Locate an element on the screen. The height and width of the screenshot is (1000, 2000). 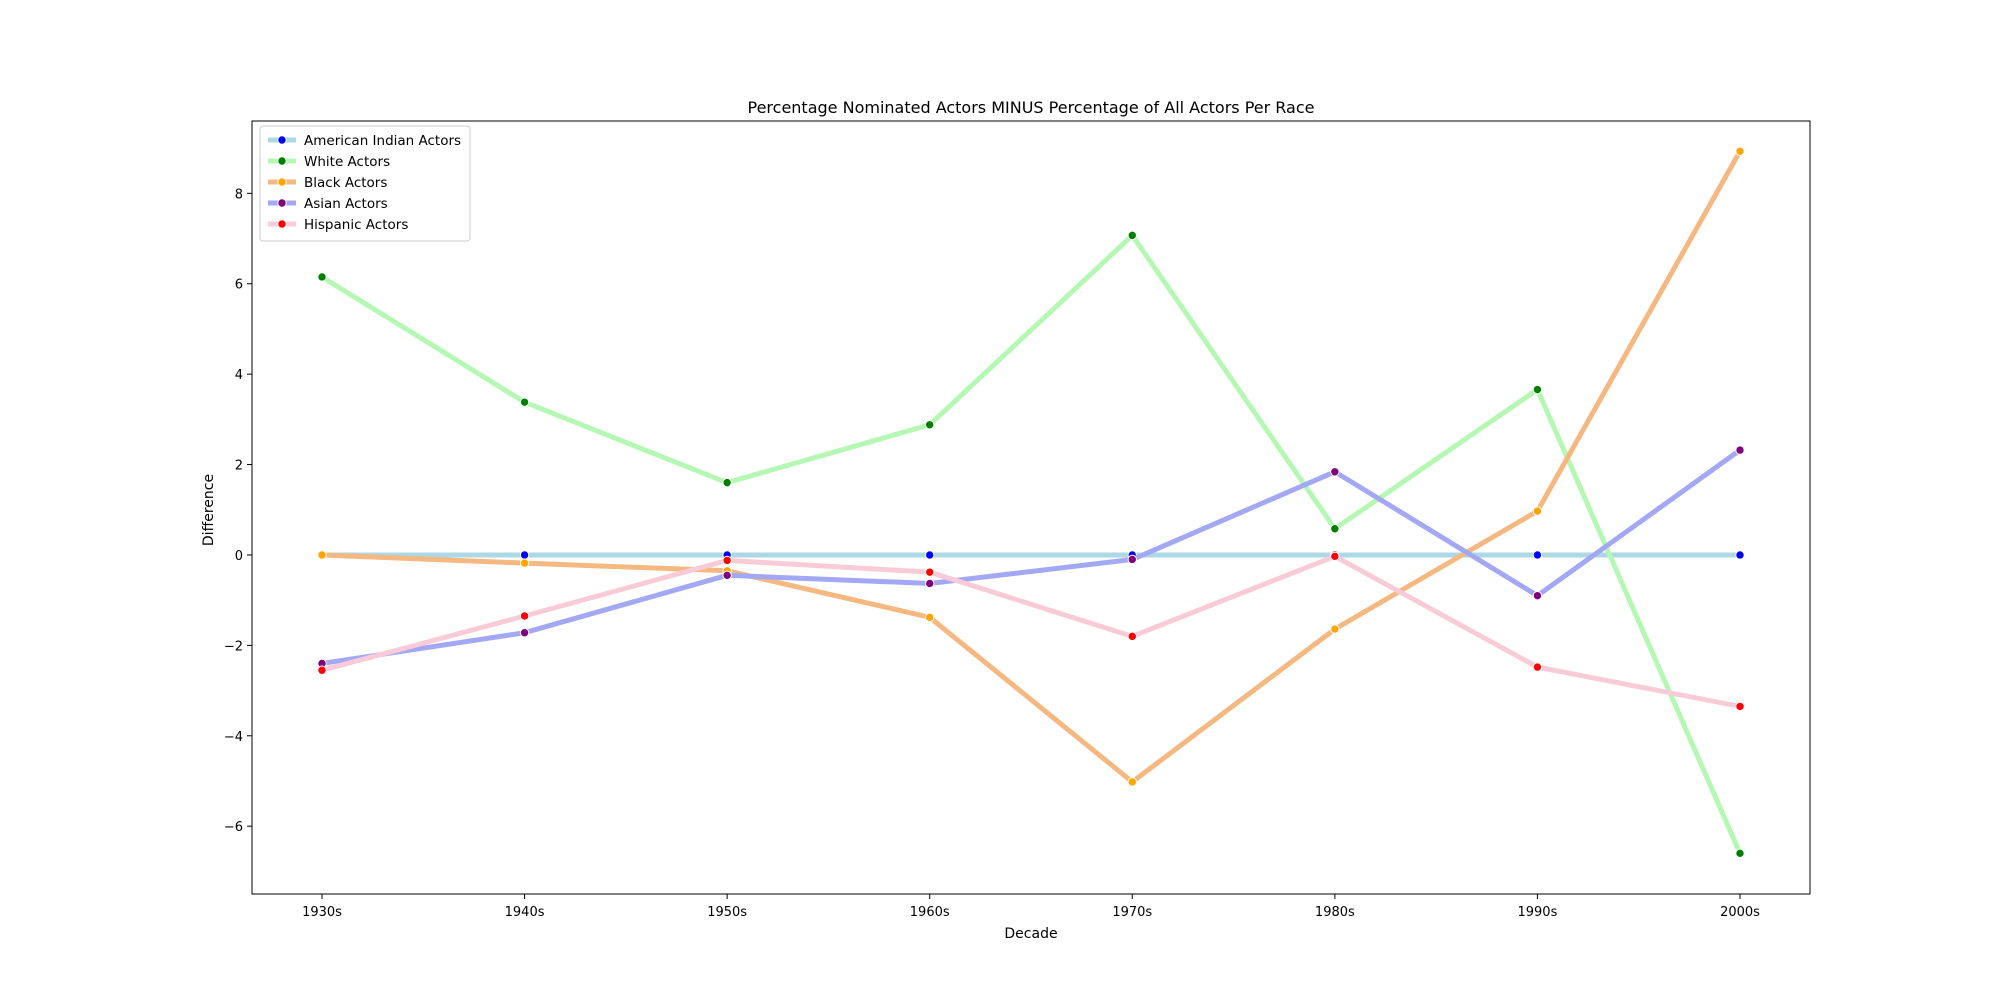
y-tick-label: 2 is located at coordinates (239, 466).